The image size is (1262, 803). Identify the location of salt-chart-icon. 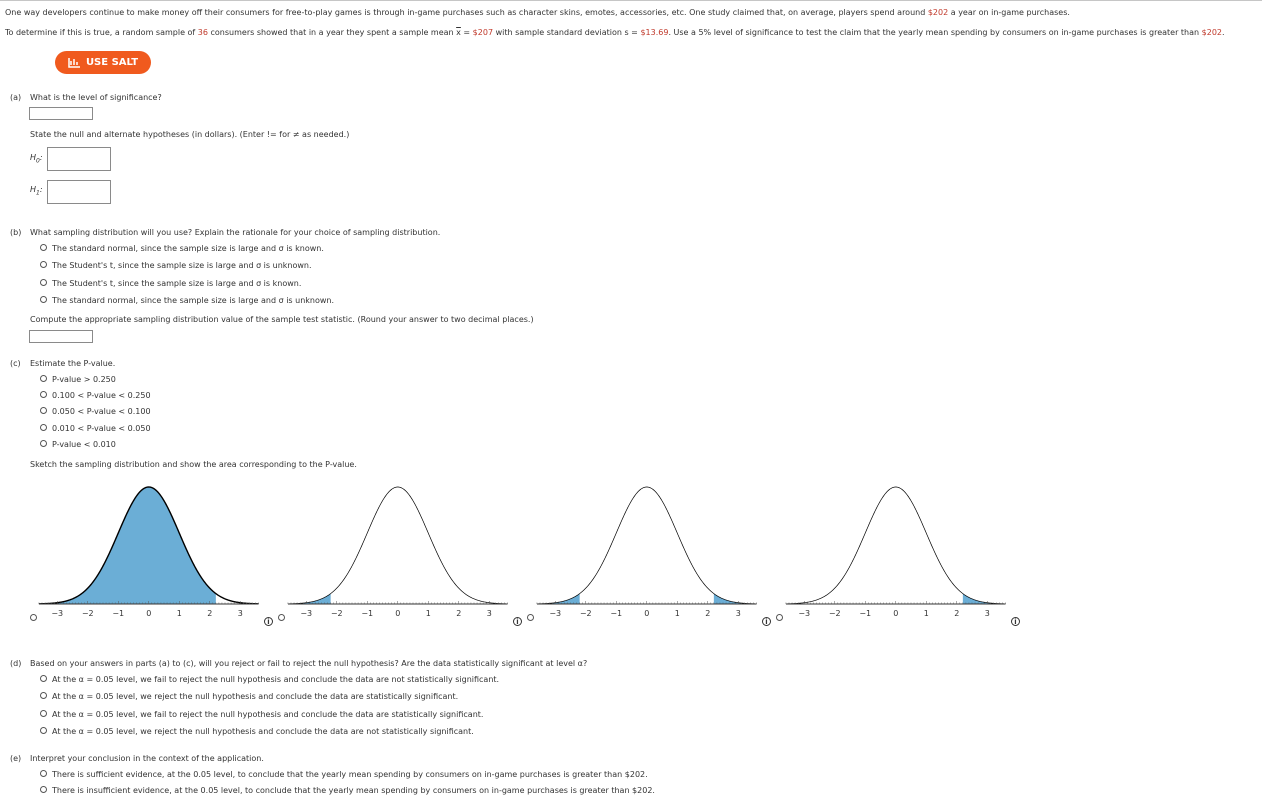
(74, 63).